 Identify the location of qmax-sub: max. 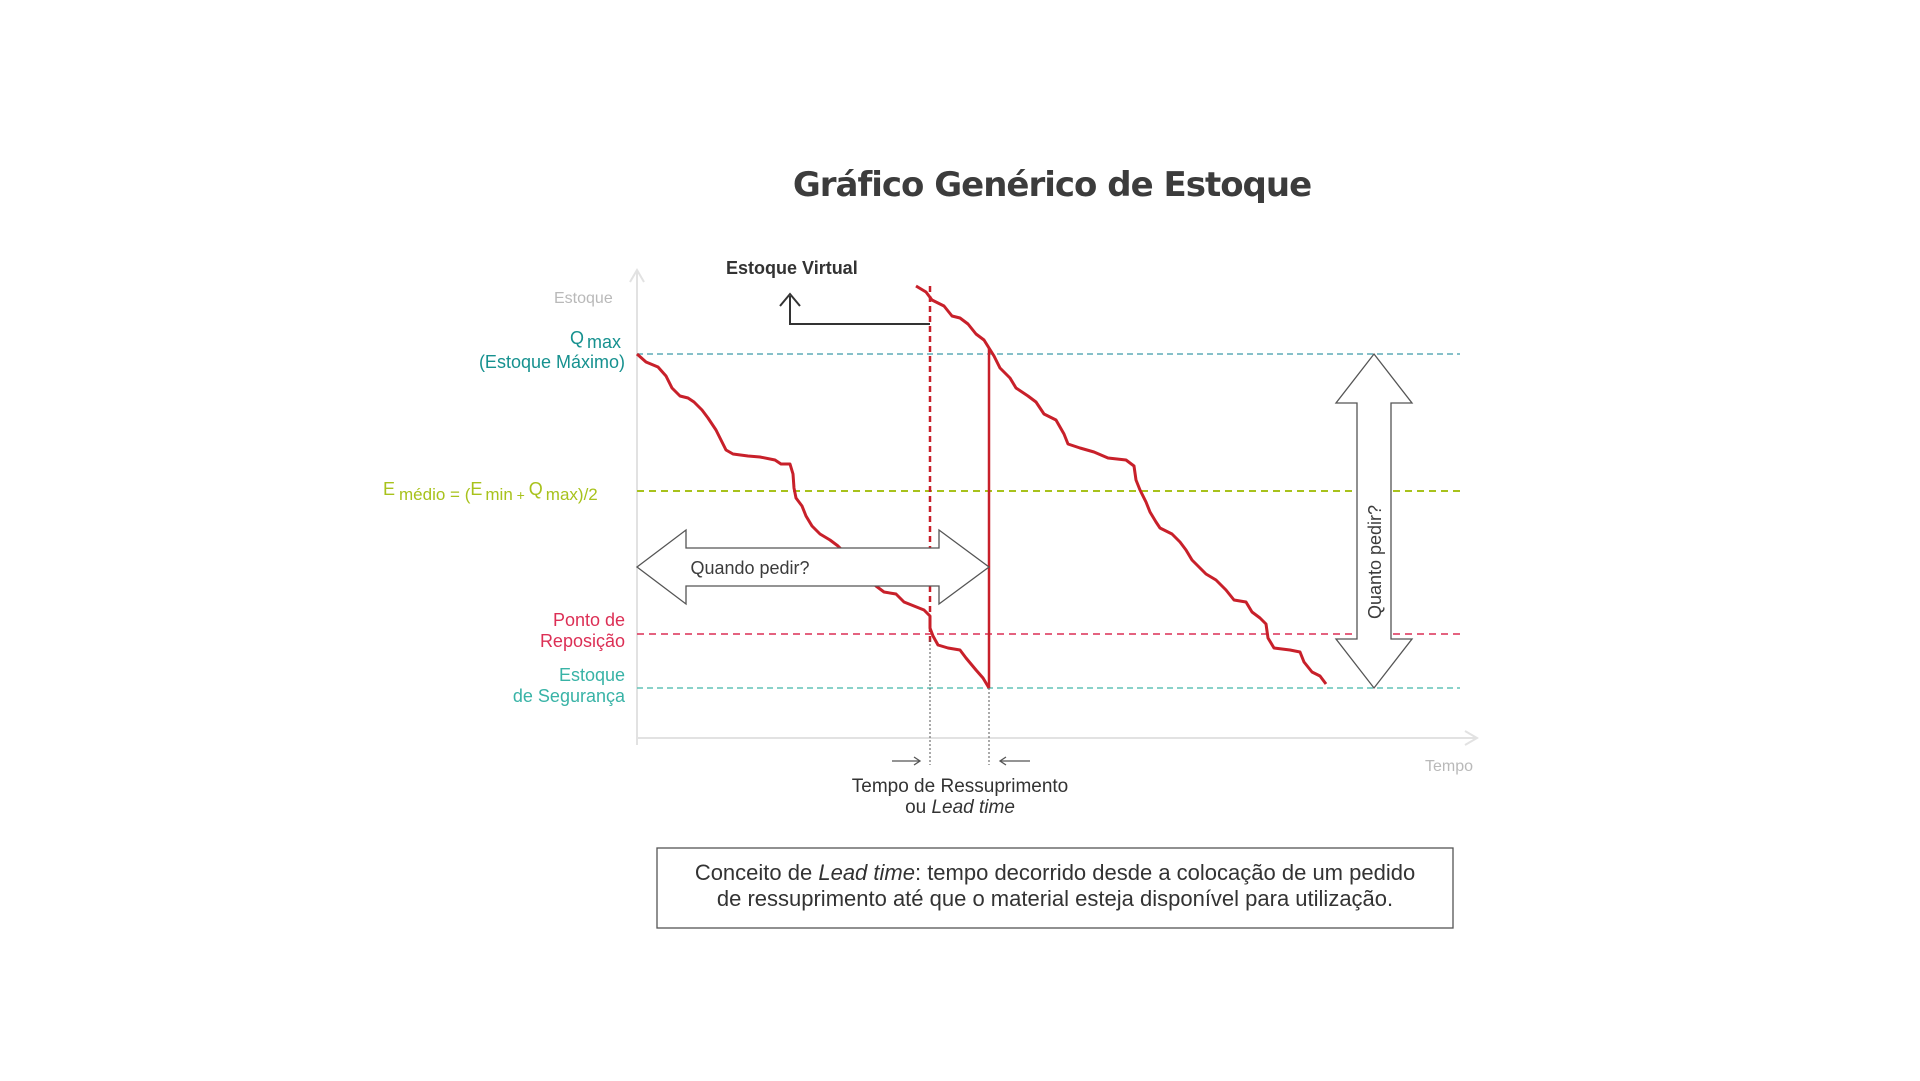
(604, 342).